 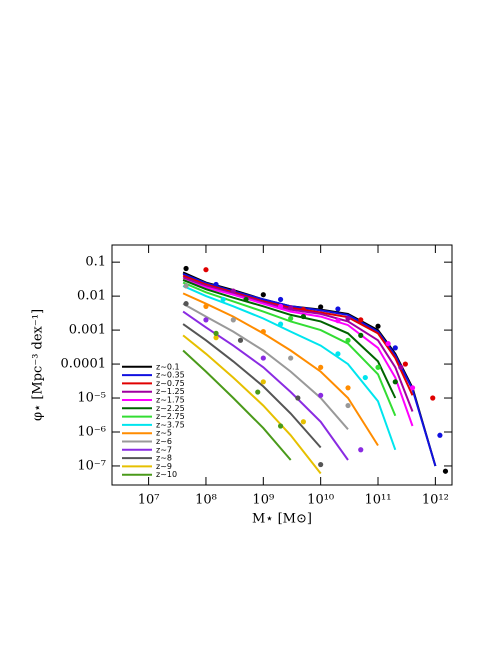 What do you see at coordinates (170, 383) in the screenshot?
I see `legend-label: z~0.75` at bounding box center [170, 383].